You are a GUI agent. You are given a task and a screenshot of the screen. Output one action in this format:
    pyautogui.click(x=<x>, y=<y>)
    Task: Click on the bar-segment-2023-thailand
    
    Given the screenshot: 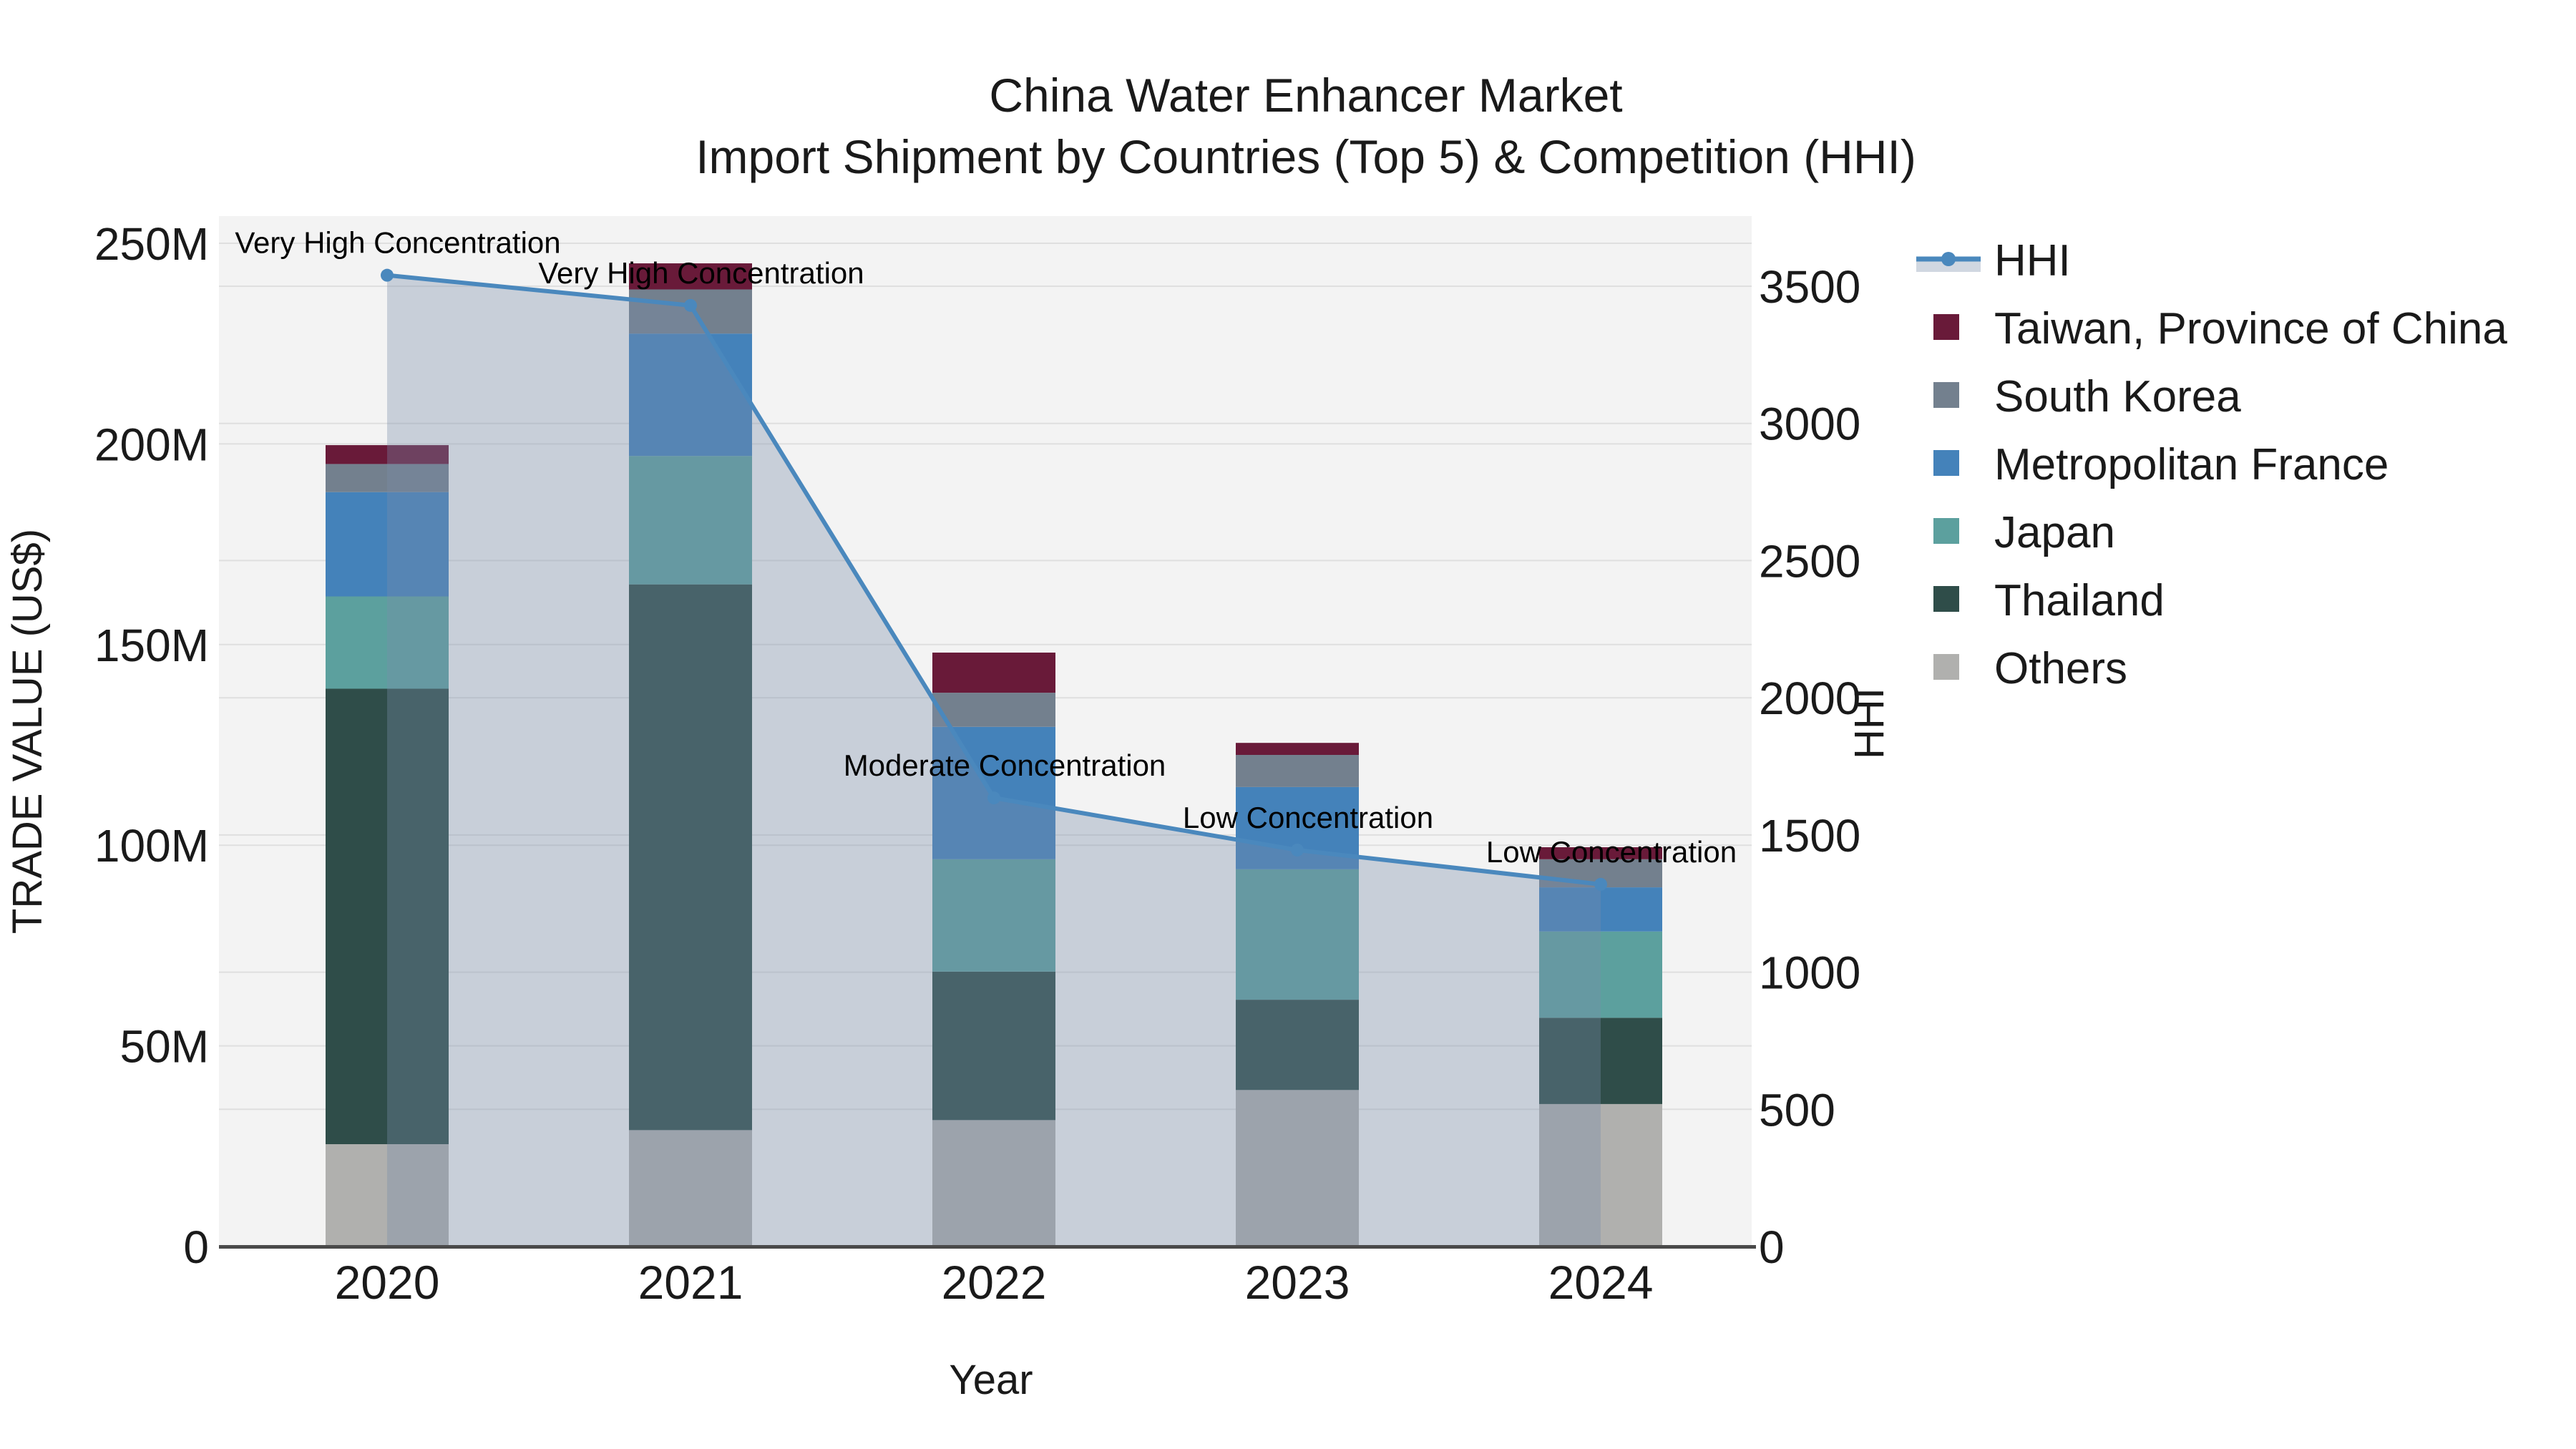 What is the action you would take?
    pyautogui.click(x=1297, y=1045)
    